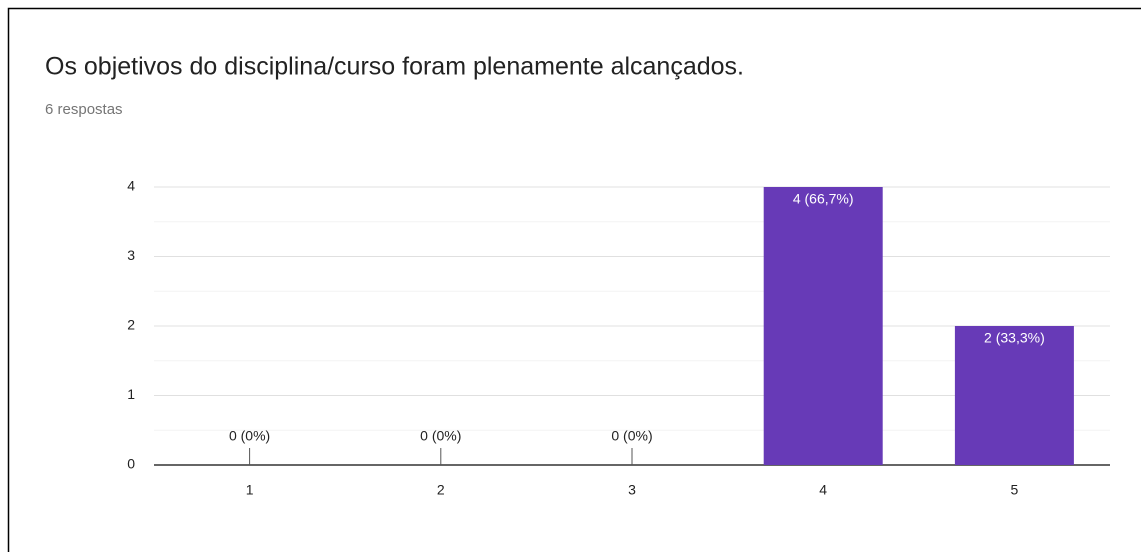 Image resolution: width=1141 pixels, height=552 pixels. What do you see at coordinates (1015, 490) in the screenshot?
I see `x-tick-label: 5` at bounding box center [1015, 490].